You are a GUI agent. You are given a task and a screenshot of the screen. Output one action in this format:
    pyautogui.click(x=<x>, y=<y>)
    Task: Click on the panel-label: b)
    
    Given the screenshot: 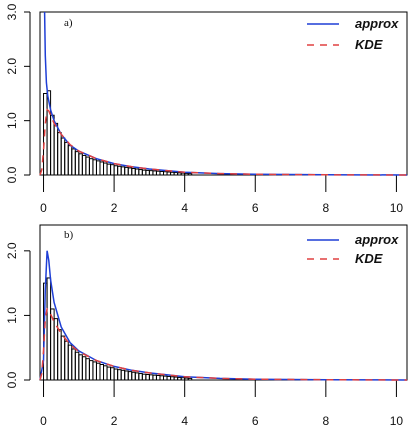 What is the action you would take?
    pyautogui.click(x=69, y=235)
    